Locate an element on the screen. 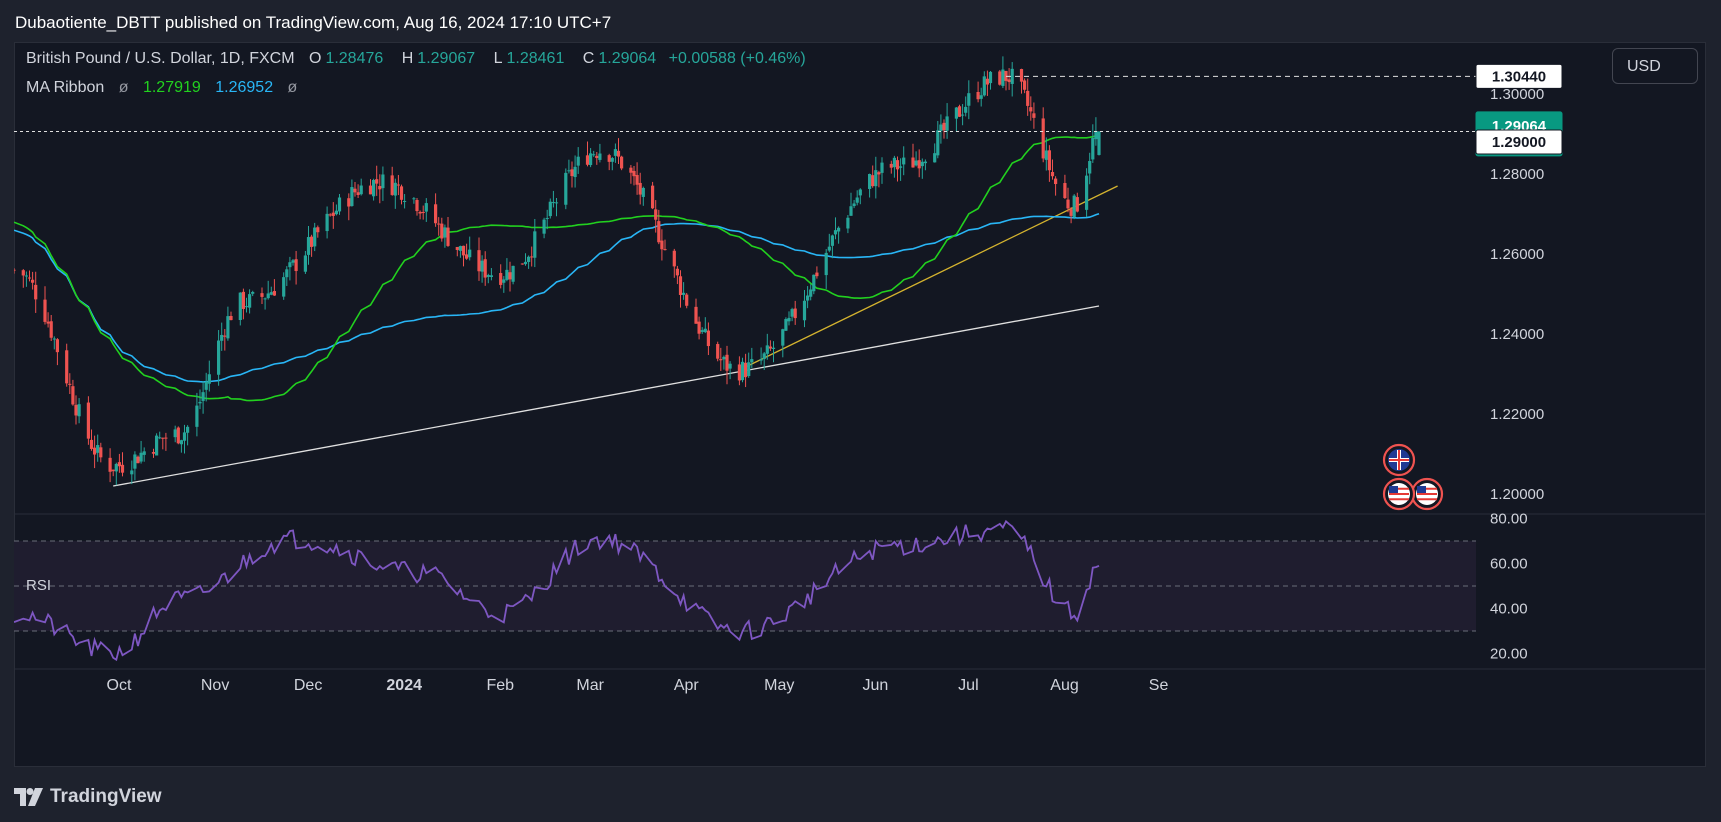 This screenshot has width=1721, height=822. ma-slow-value: 1.26952 is located at coordinates (244, 87).